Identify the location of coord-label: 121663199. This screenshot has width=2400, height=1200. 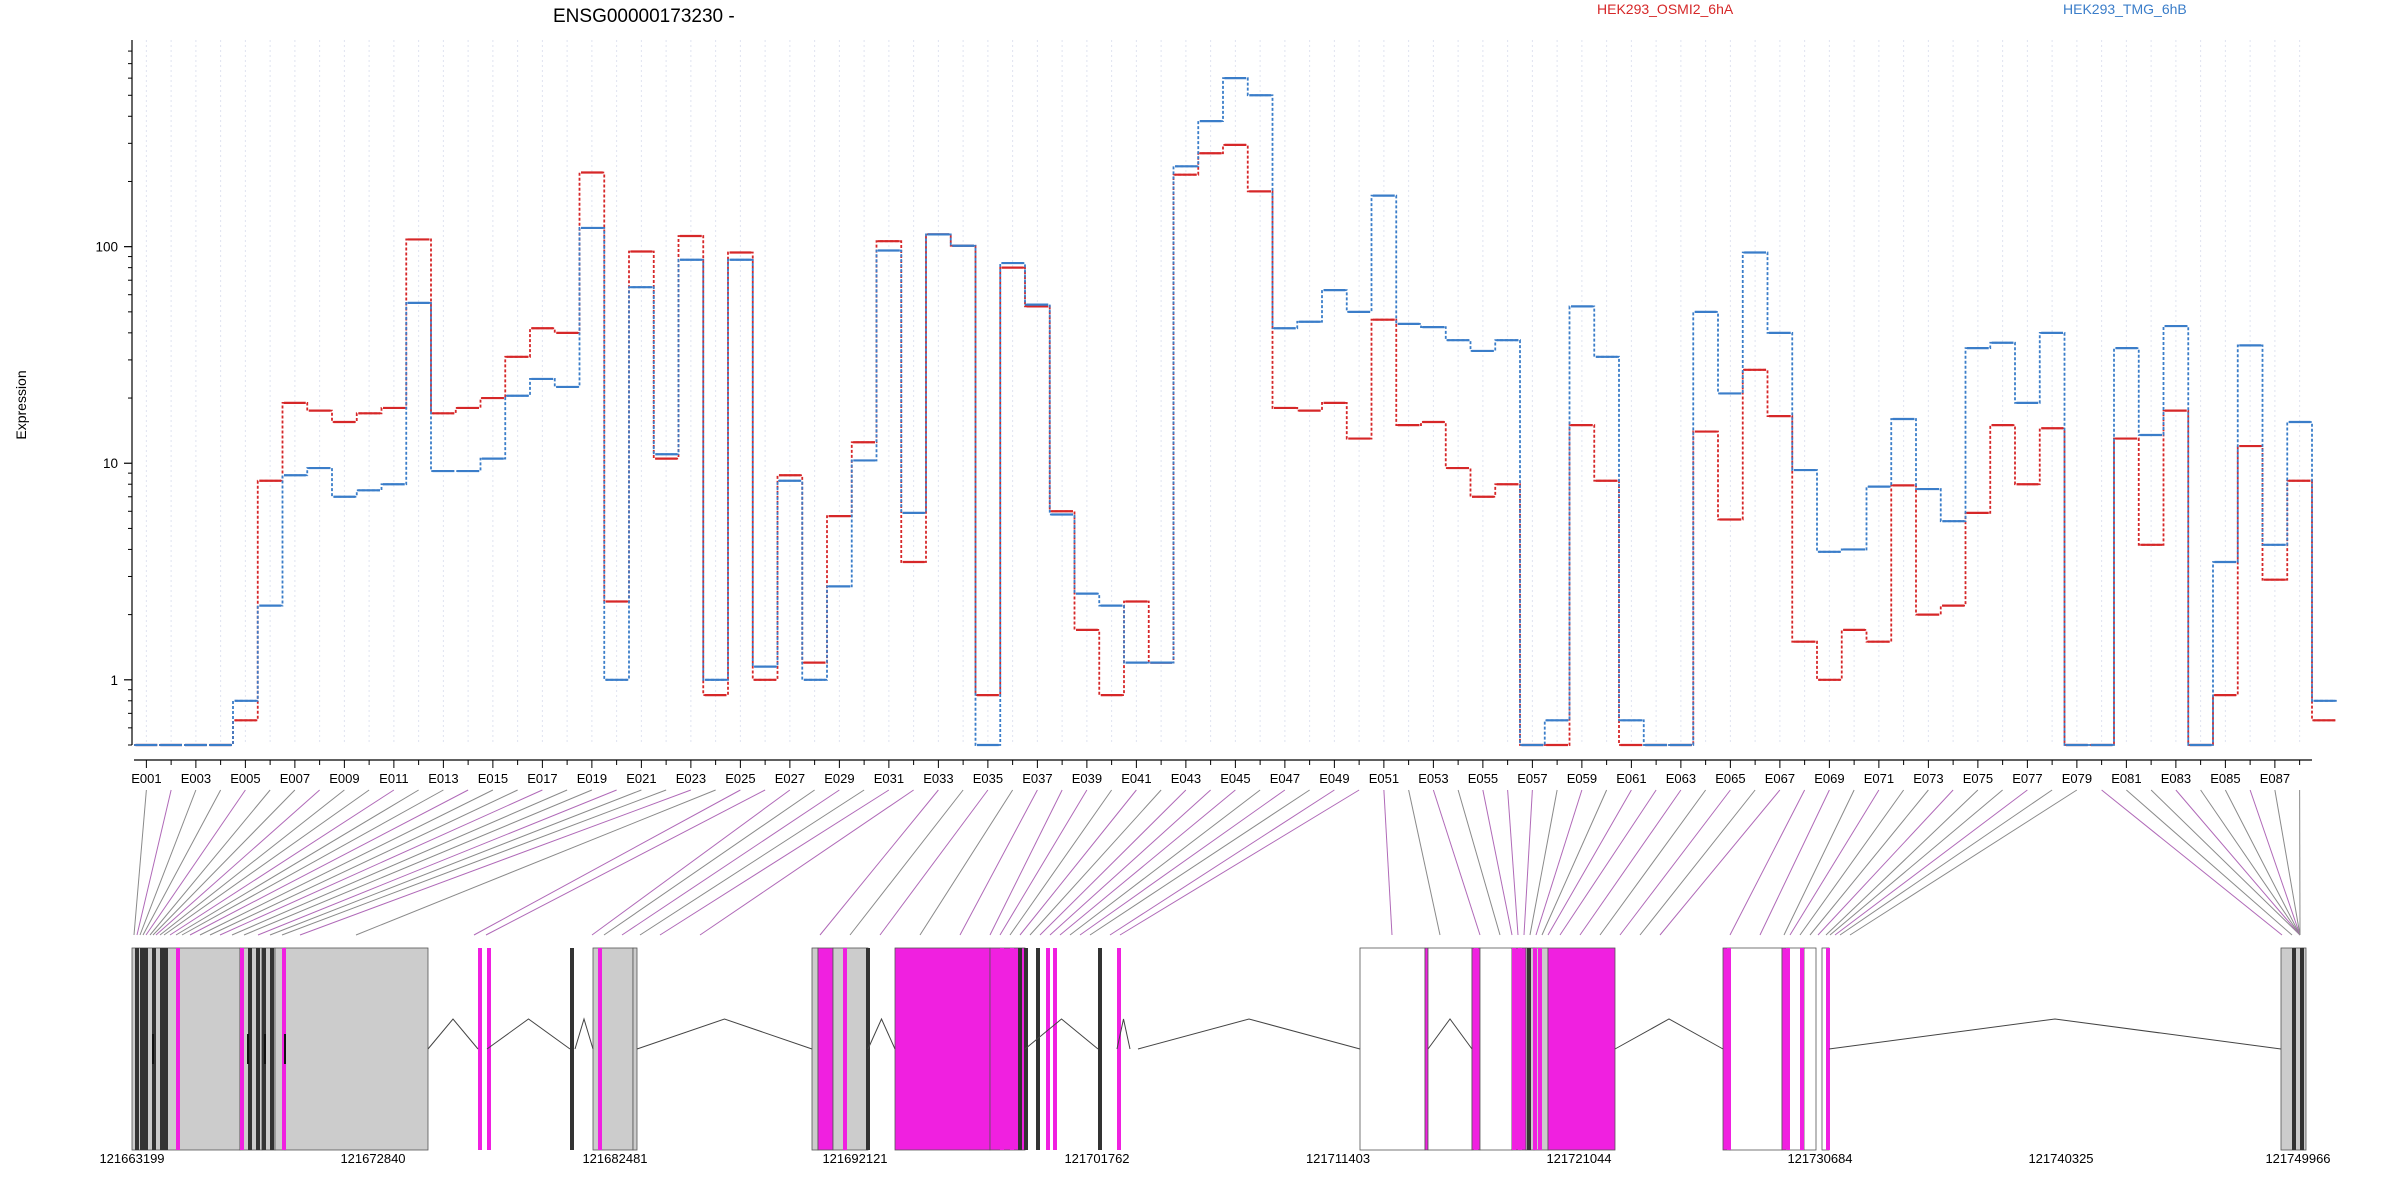
(131, 1158).